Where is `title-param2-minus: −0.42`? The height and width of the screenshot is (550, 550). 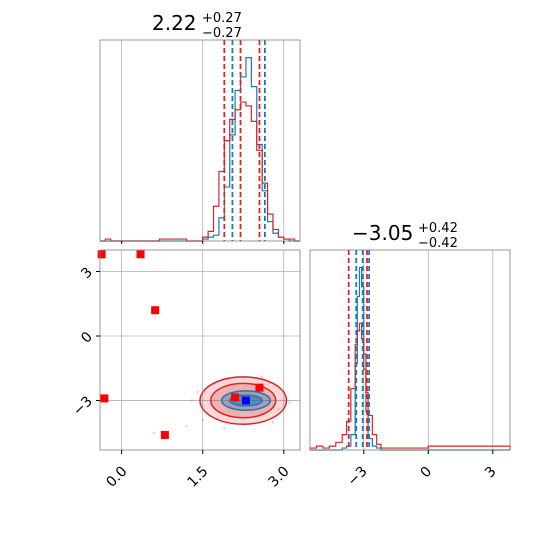 title-param2-minus: −0.42 is located at coordinates (438, 243).